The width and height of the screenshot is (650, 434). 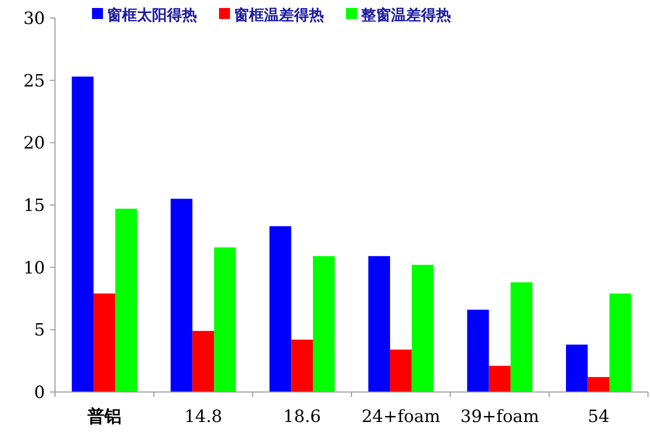 I want to click on y-tick-label: 25, so click(x=34, y=81).